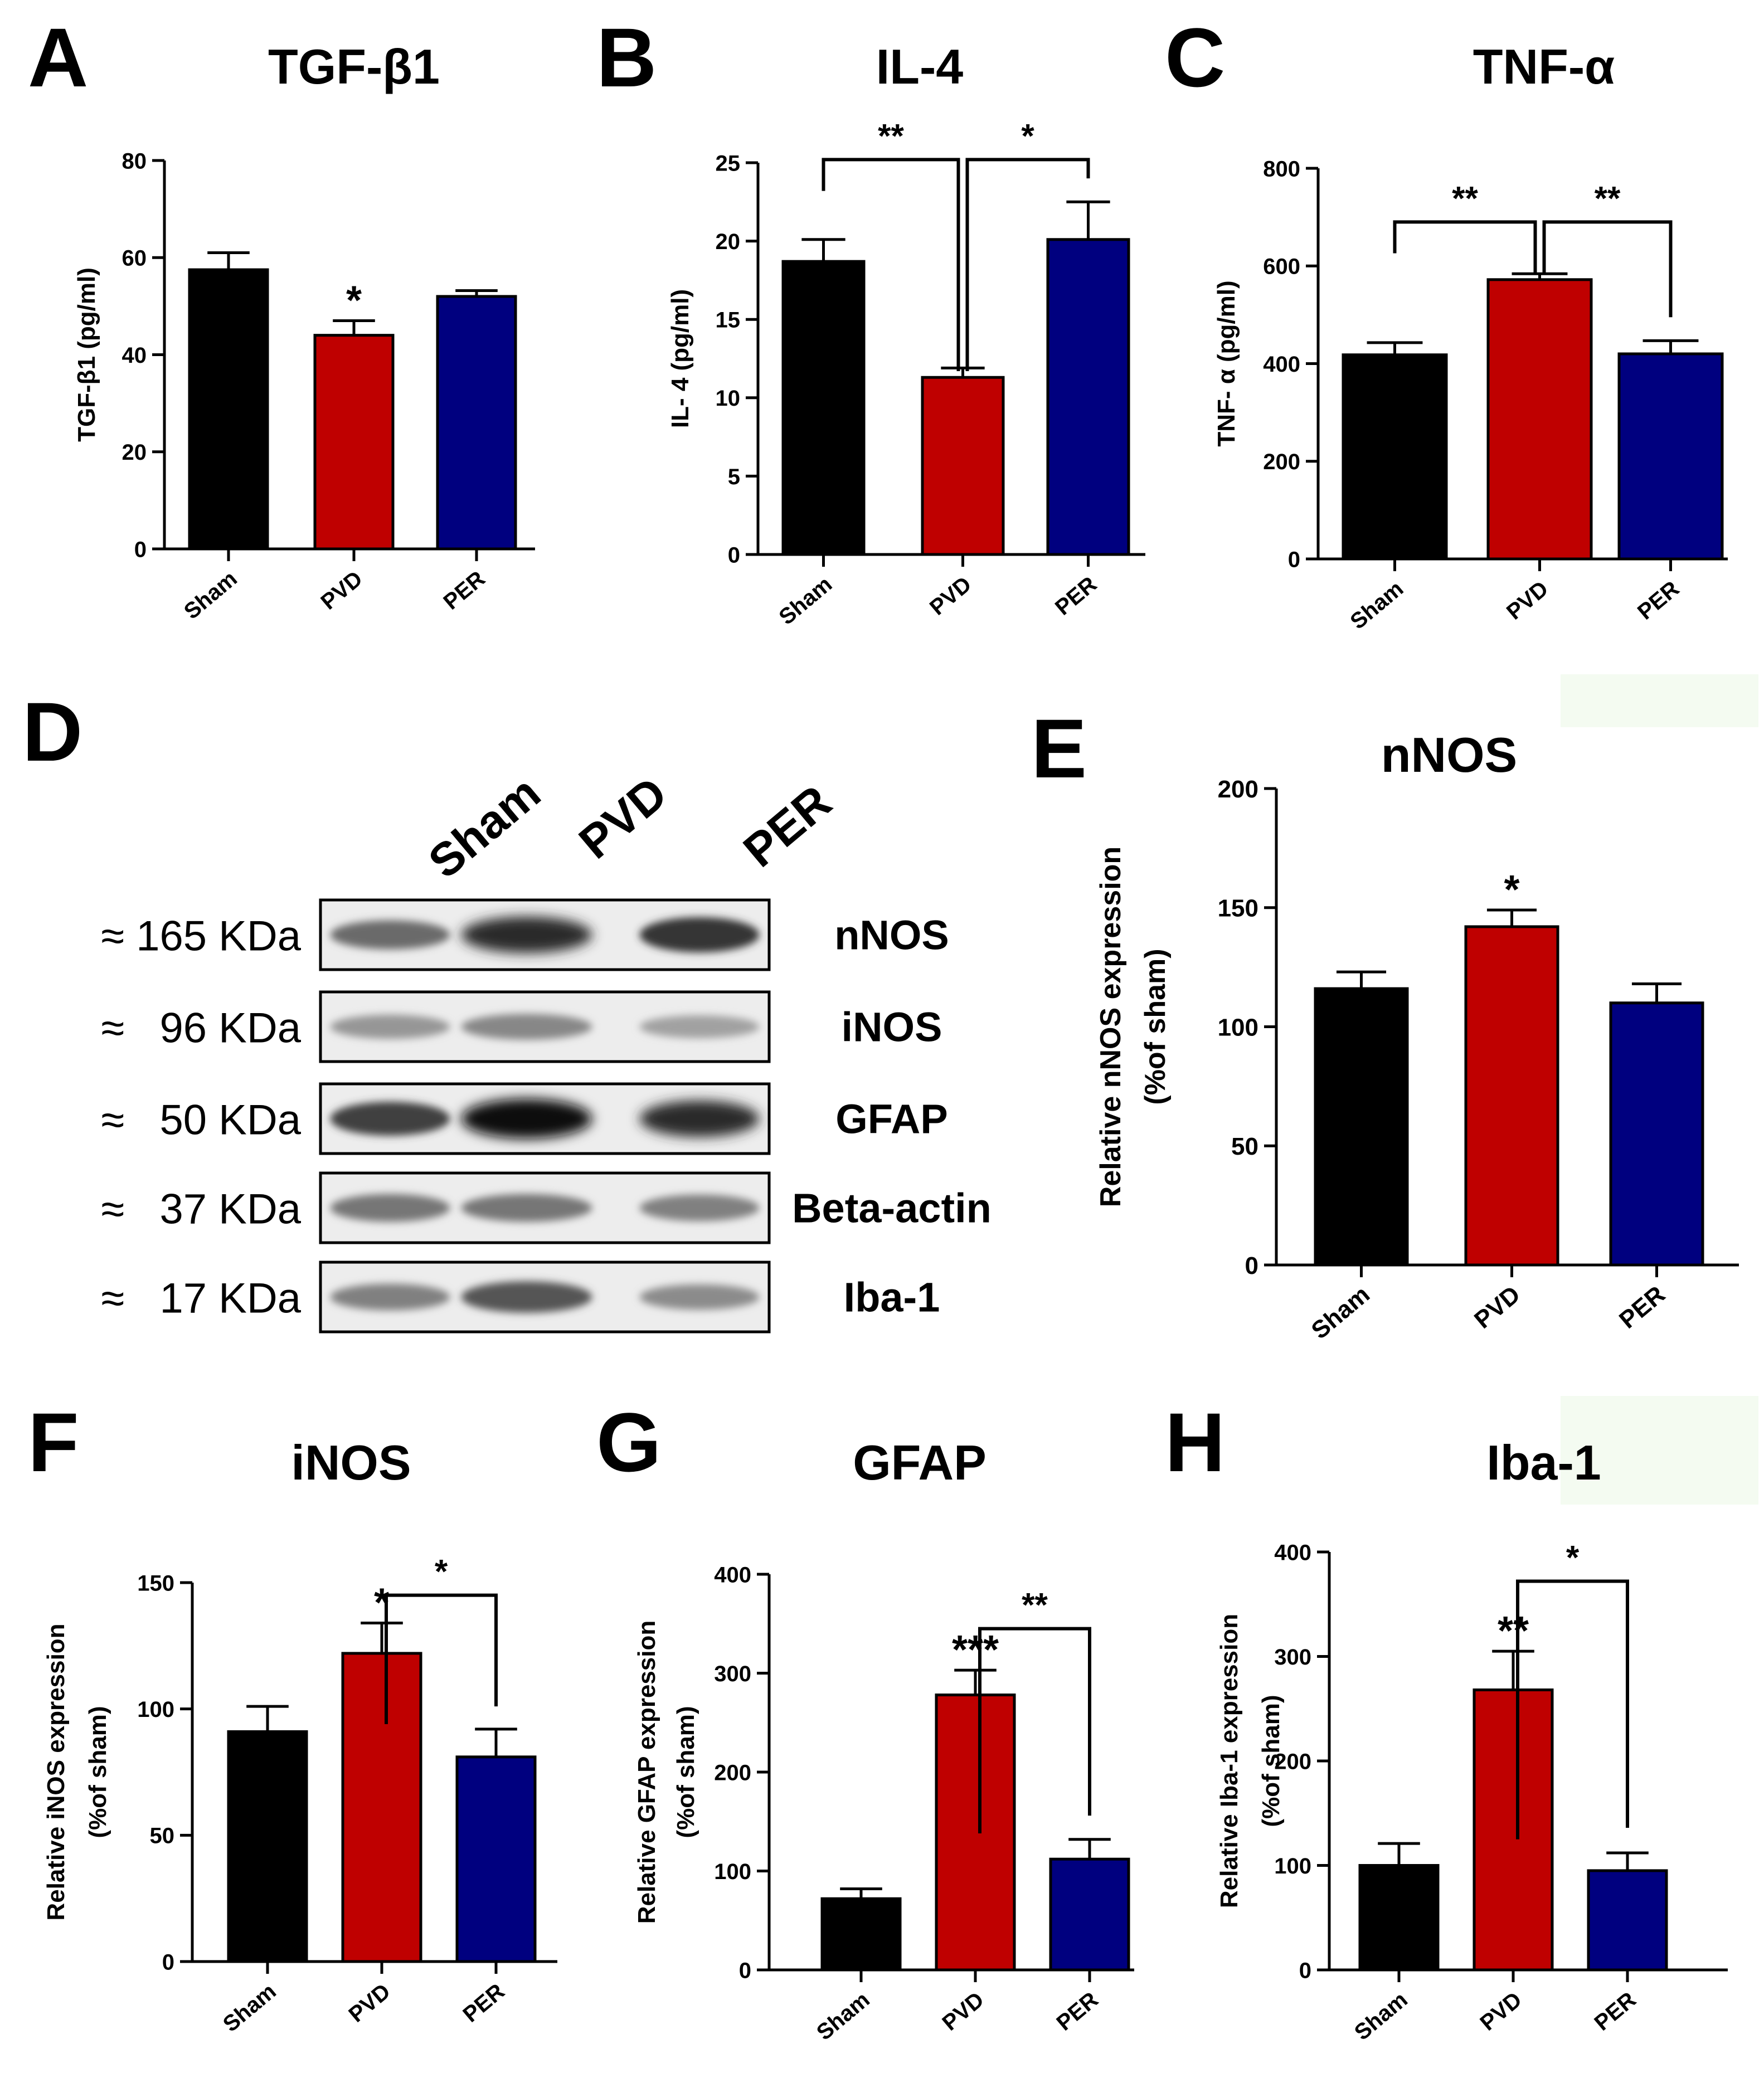 The image size is (1764, 2073). Describe the element at coordinates (728, 320) in the screenshot. I see `y-tick-label: 15` at that location.